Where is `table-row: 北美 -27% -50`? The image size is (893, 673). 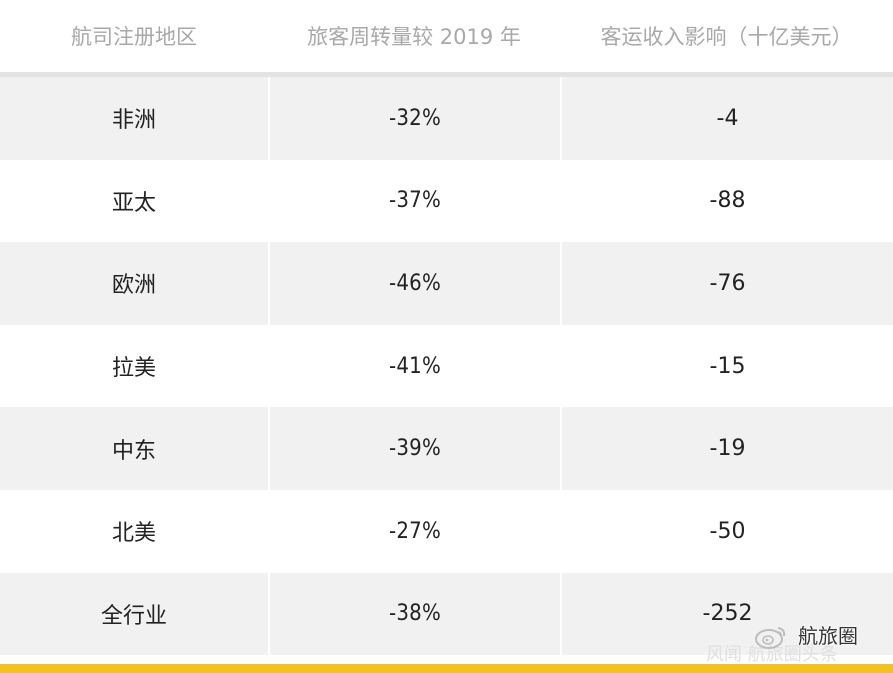
table-row: 北美 -27% -50 is located at coordinates (446, 531).